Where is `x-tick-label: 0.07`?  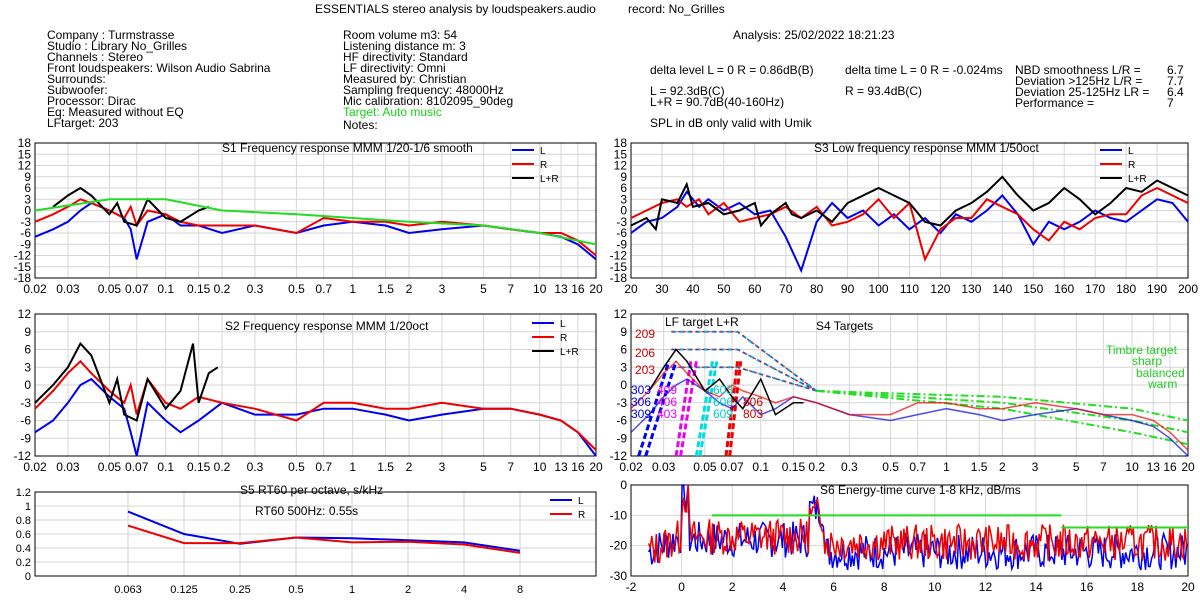 x-tick-label: 0.07 is located at coordinates (732, 467).